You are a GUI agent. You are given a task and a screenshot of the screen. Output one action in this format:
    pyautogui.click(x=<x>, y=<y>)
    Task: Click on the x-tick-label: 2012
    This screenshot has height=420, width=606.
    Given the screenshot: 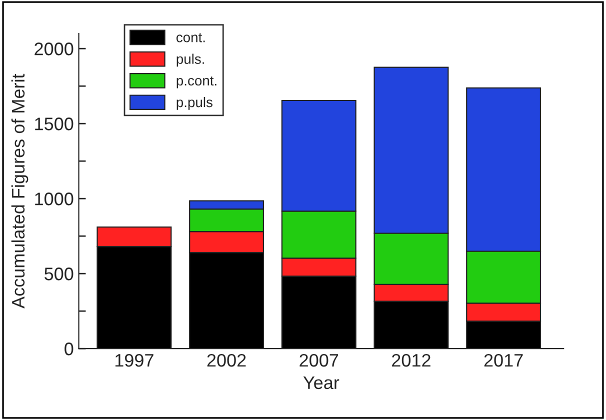 What is the action you would take?
    pyautogui.click(x=411, y=360)
    